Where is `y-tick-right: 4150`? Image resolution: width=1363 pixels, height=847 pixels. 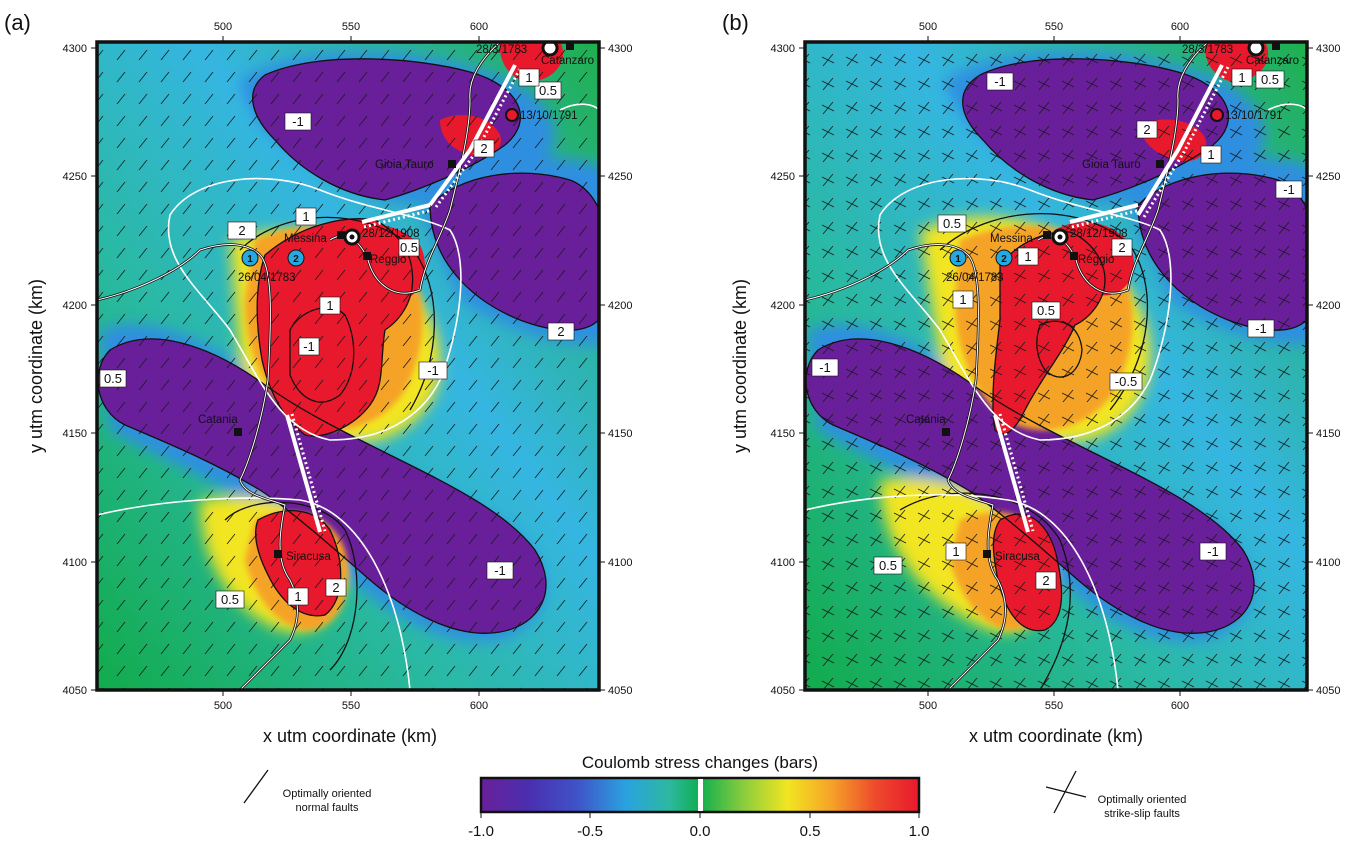
y-tick-right: 4150 is located at coordinates (1328, 434).